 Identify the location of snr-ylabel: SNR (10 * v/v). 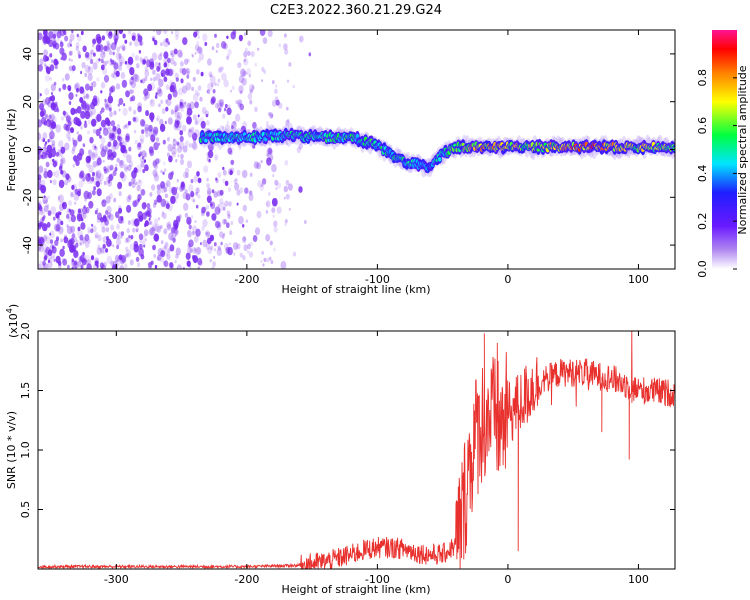
(11, 450).